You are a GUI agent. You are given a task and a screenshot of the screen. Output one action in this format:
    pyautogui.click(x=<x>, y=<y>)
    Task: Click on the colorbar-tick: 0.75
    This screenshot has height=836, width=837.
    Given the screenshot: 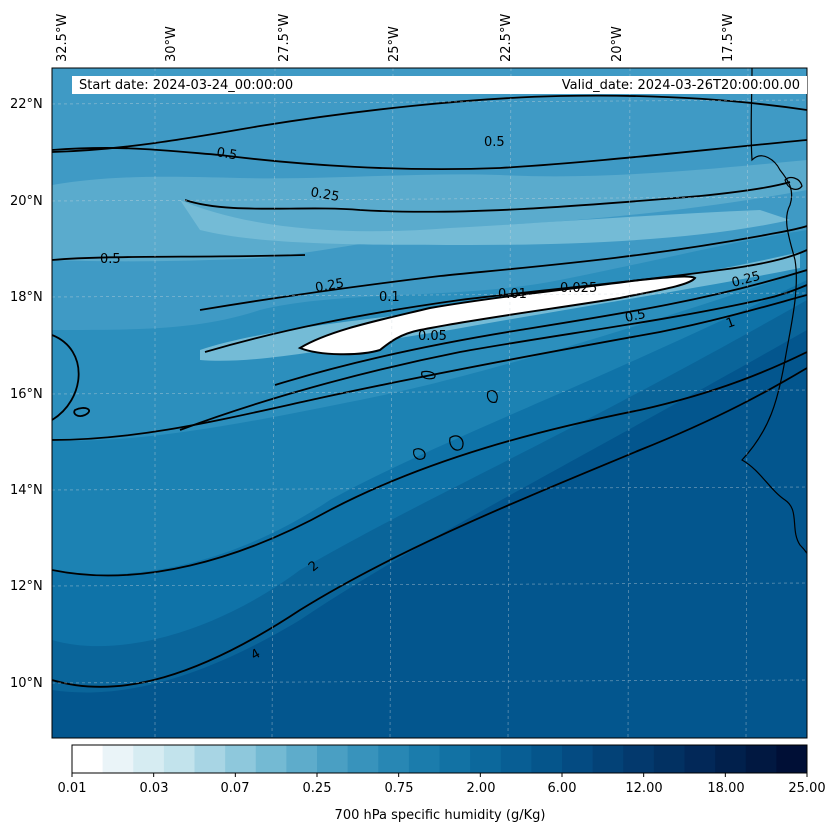 What is the action you would take?
    pyautogui.click(x=399, y=788)
    